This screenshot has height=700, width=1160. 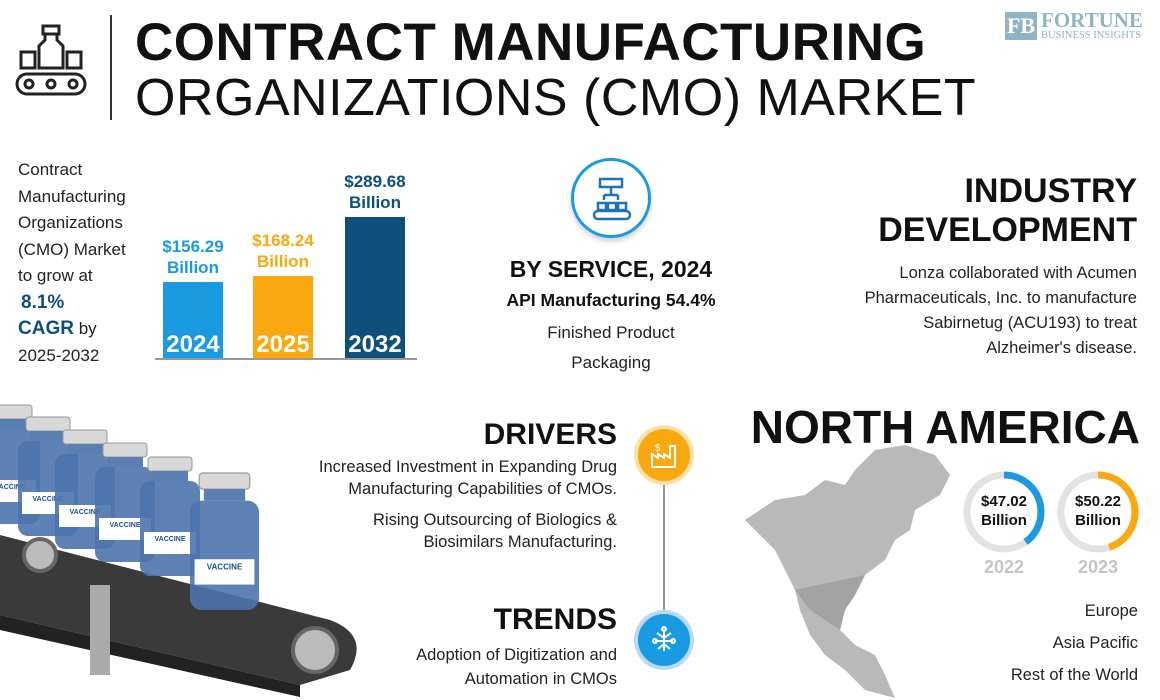 What do you see at coordinates (1095, 643) in the screenshot?
I see `region-asia-pacific: Asia Pacific` at bounding box center [1095, 643].